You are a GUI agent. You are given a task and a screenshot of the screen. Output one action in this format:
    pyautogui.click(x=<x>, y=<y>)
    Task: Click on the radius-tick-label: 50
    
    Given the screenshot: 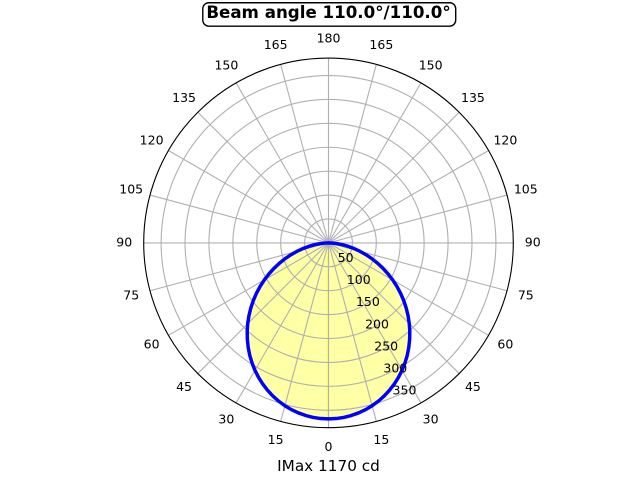 What is the action you would take?
    pyautogui.click(x=346, y=257)
    